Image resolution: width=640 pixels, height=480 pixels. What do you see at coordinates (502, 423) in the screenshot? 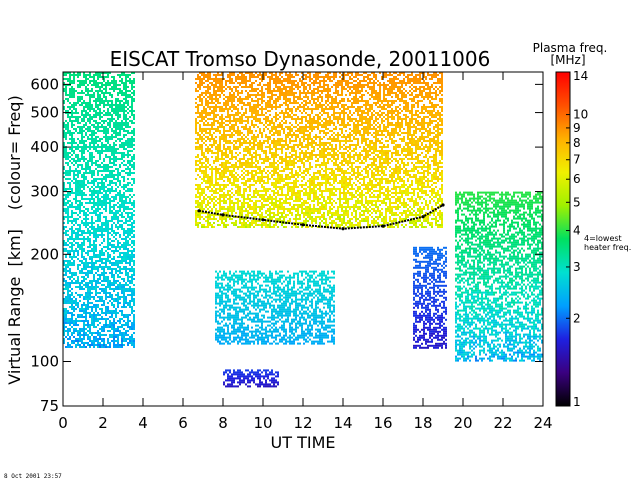
I see `x-tick-label-22: 22` at bounding box center [502, 423].